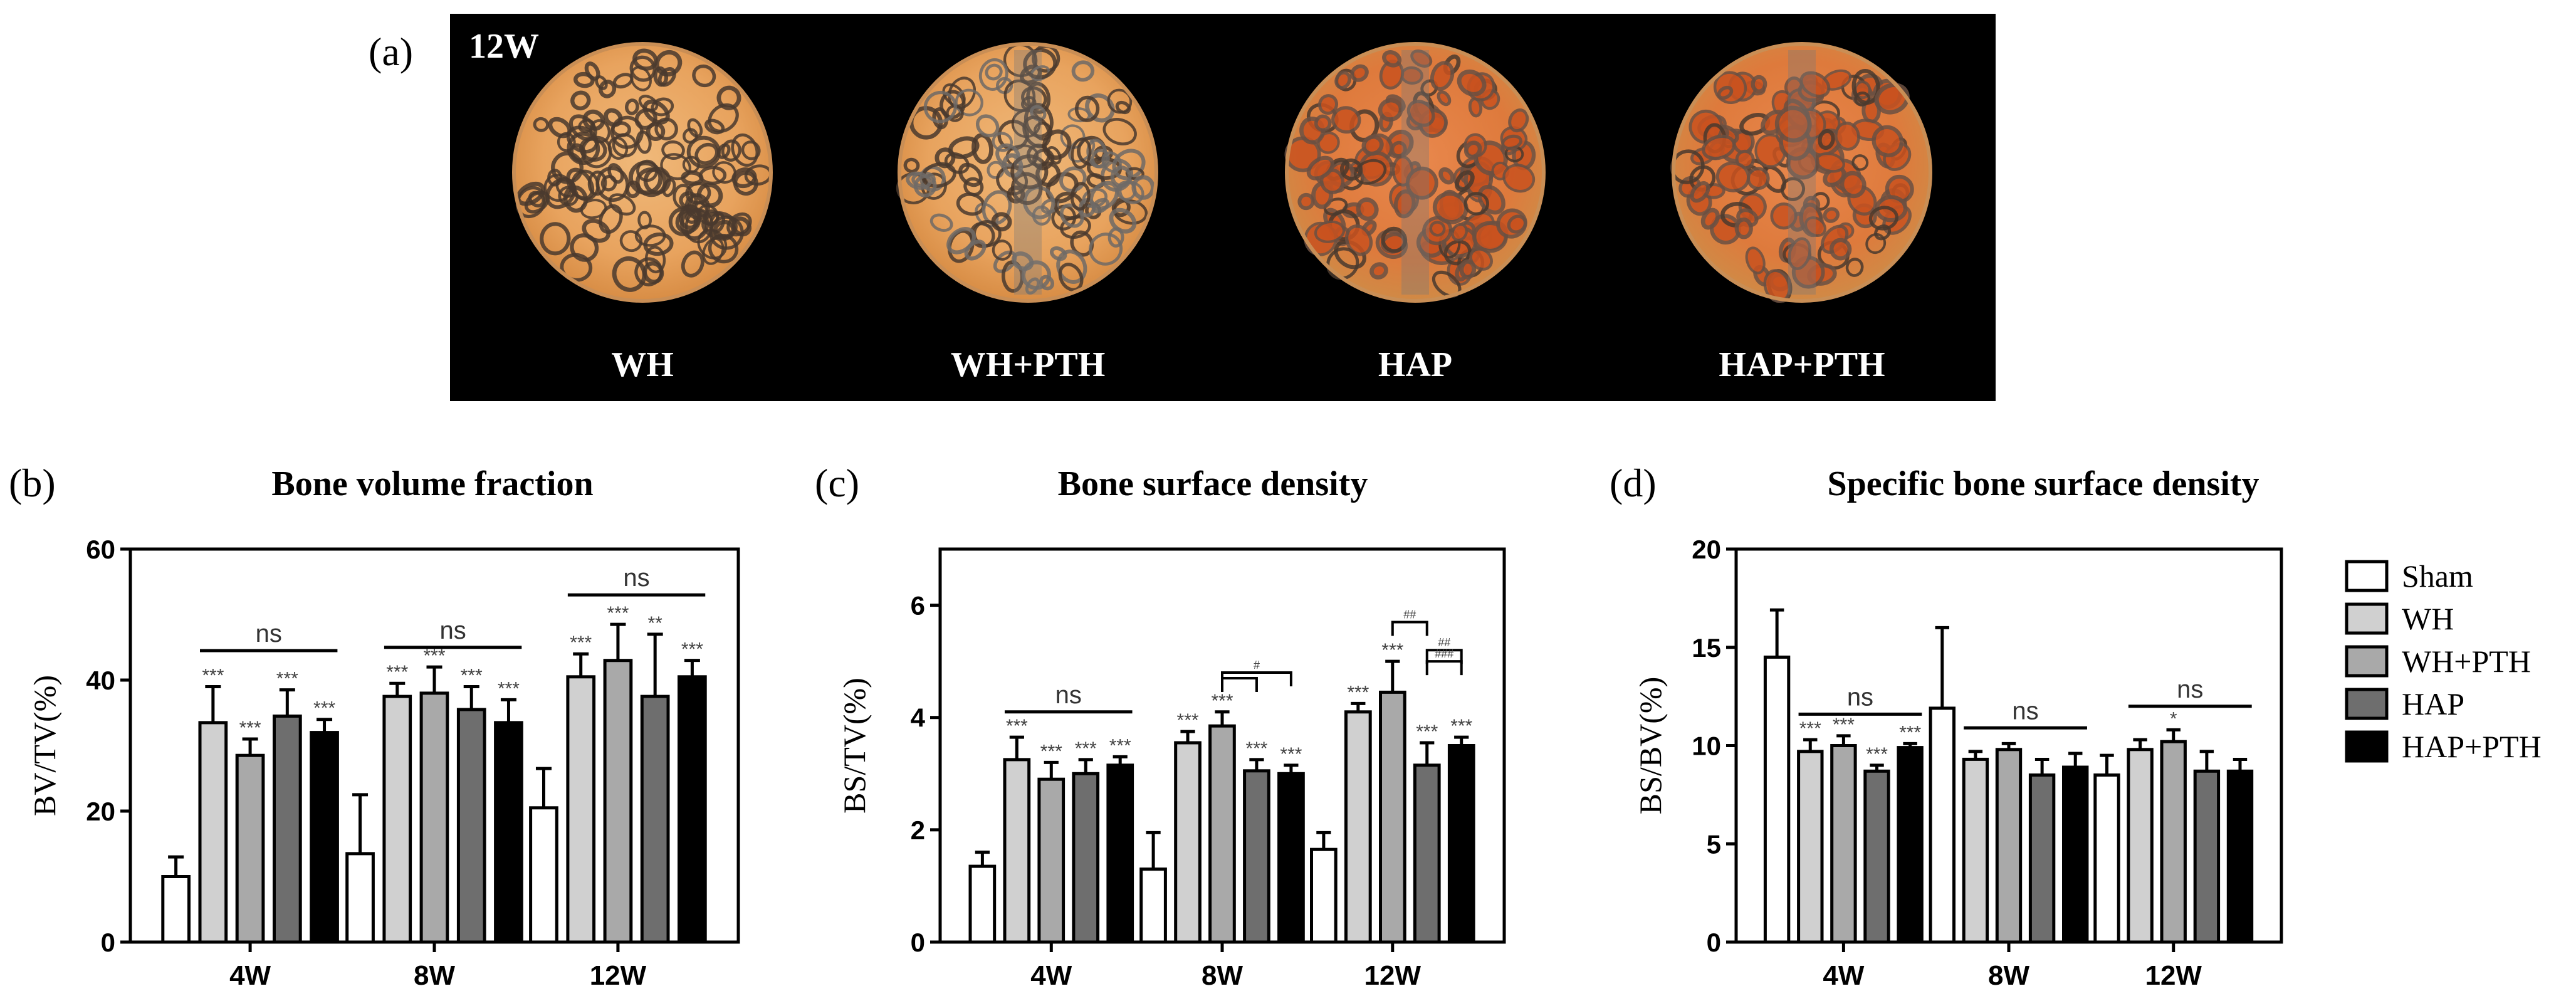 This screenshot has width=2576, height=1001. What do you see at coordinates (2443, 661) in the screenshot?
I see `legend: Sham WH WH+PTH HAP HAP+PTH` at bounding box center [2443, 661].